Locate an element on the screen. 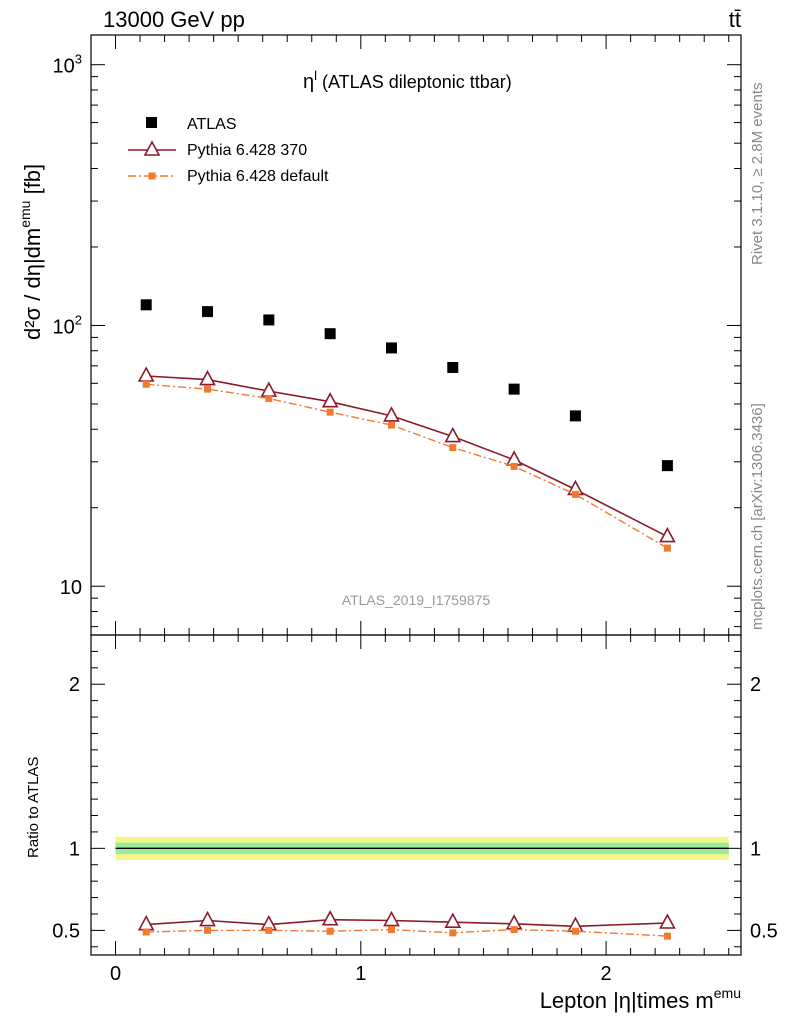 The image size is (786, 1024). energy-label: 13000 GeV pp is located at coordinates (174, 19).